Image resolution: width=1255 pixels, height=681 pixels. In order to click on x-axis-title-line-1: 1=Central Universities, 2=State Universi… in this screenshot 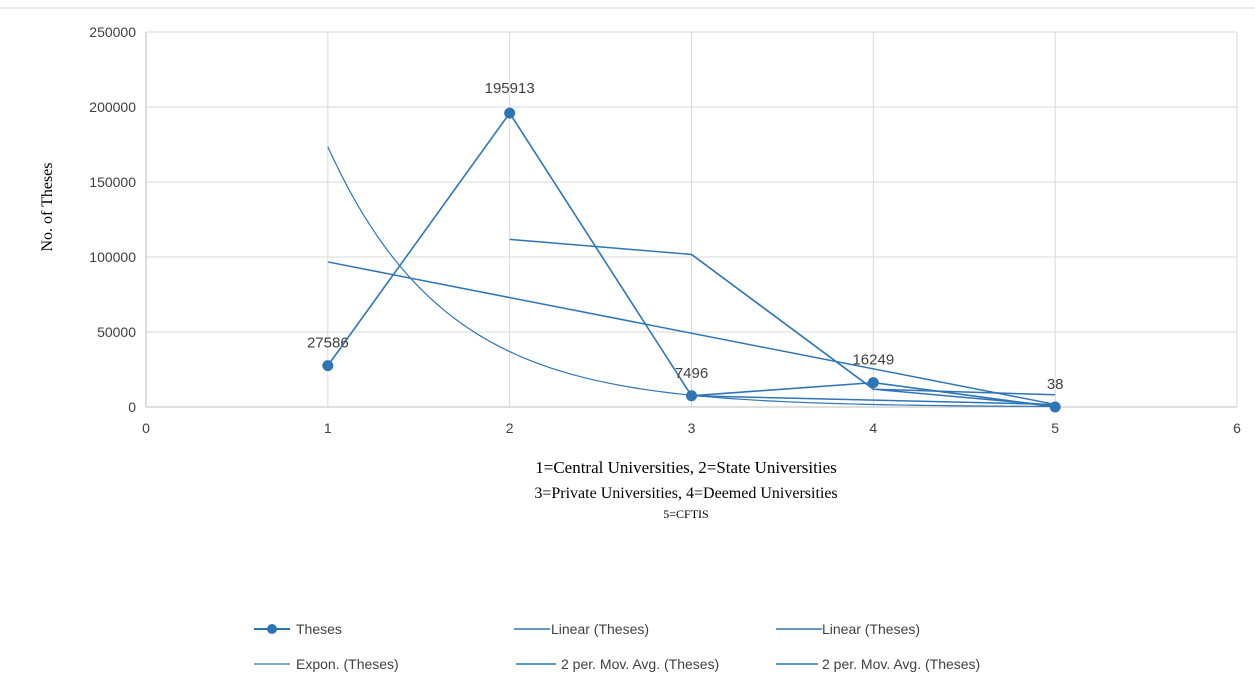, I will do `click(686, 467)`.